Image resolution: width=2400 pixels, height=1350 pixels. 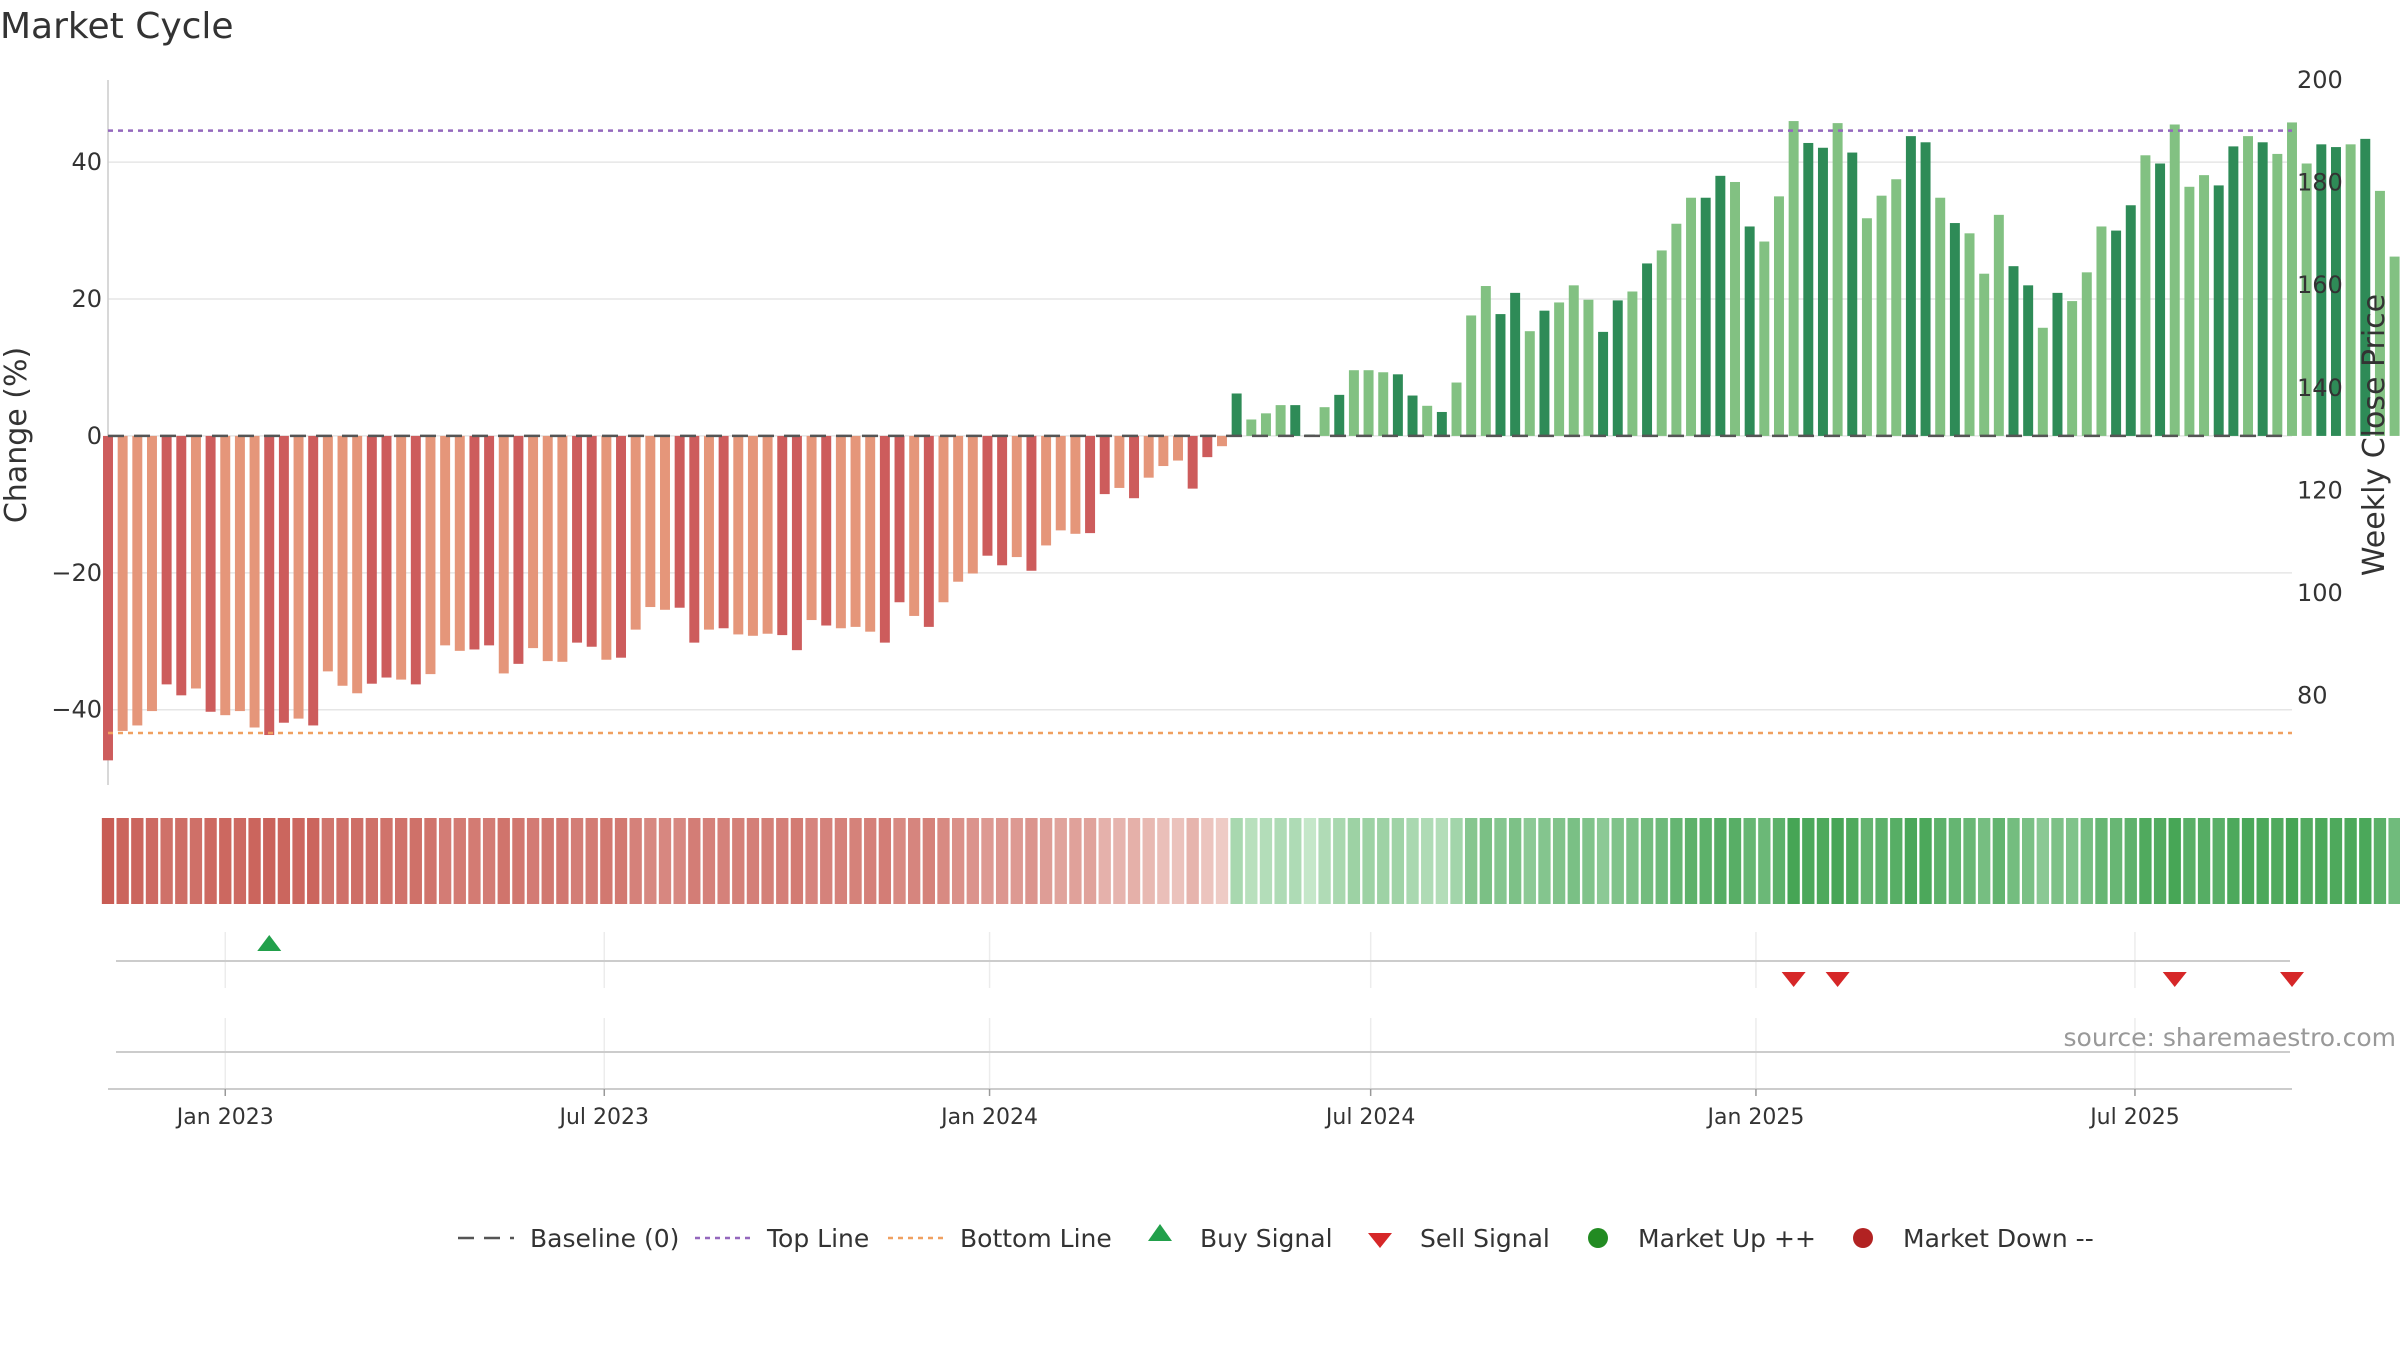 I want to click on legend-item-baseline: Baseline (0), so click(x=568, y=1238).